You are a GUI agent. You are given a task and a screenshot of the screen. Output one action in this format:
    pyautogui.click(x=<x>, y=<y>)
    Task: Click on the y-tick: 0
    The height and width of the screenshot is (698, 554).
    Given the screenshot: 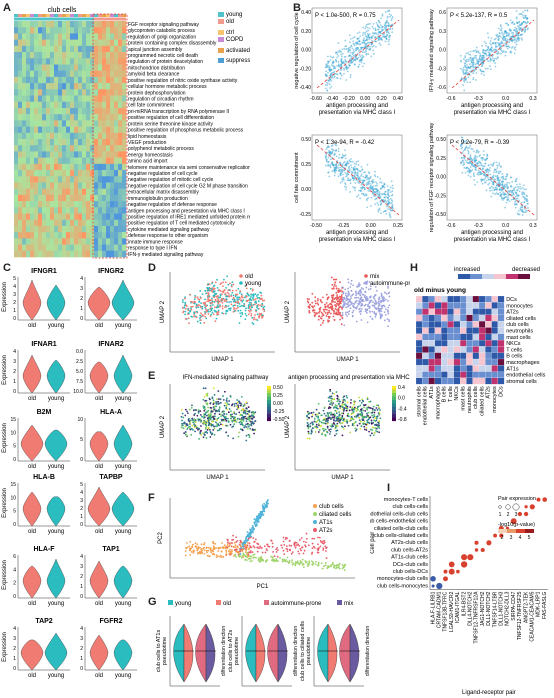 What is the action you would take?
    pyautogui.click(x=14, y=392)
    